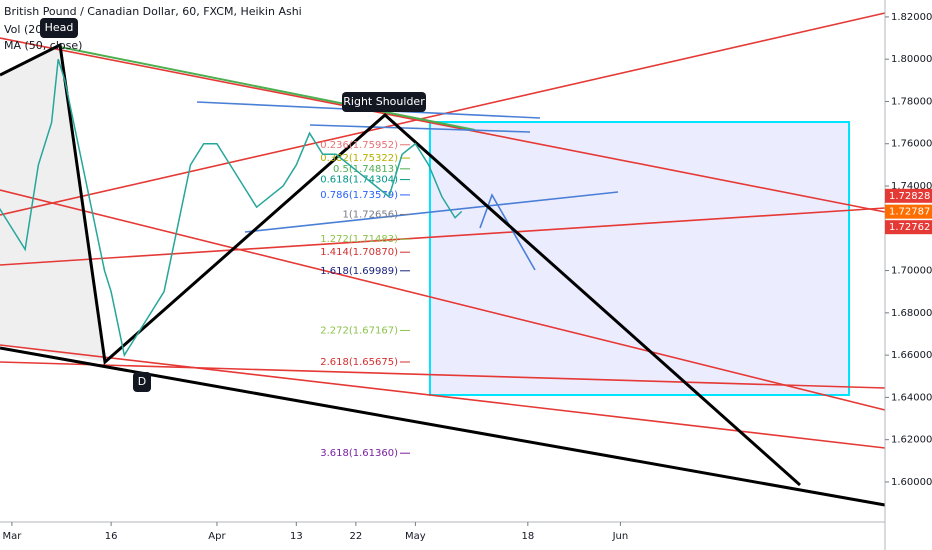  I want to click on green-line, so click(267, 88).